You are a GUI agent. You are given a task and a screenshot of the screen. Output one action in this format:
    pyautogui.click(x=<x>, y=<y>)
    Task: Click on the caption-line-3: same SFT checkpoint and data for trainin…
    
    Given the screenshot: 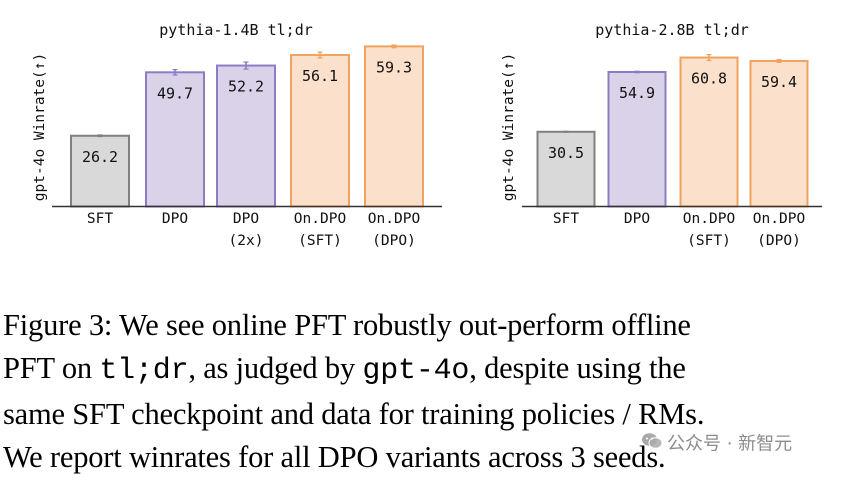 What is the action you would take?
    pyautogui.click(x=354, y=414)
    